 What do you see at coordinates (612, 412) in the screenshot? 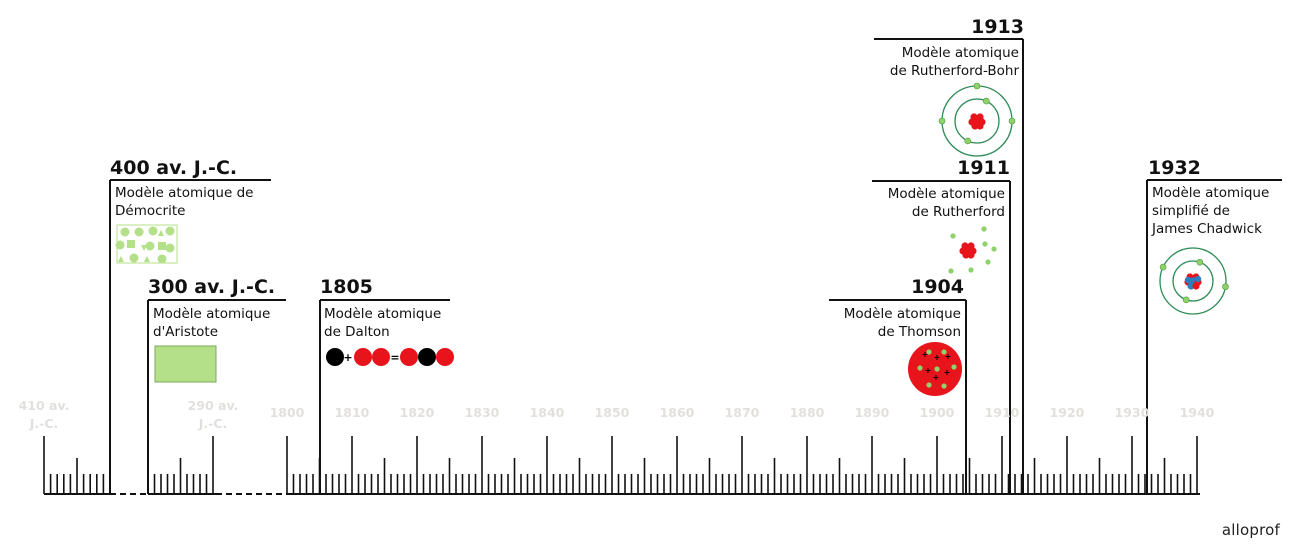
I see `axis-decade-label: 1850` at bounding box center [612, 412].